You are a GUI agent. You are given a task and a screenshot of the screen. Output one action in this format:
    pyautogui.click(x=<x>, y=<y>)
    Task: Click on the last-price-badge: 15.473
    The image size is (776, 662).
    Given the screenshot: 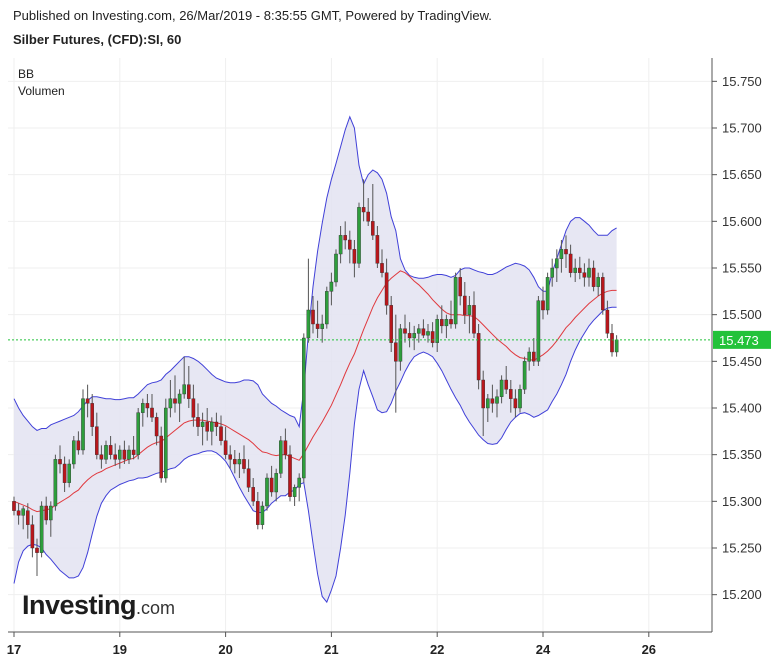 What is the action you would take?
    pyautogui.click(x=742, y=339)
    